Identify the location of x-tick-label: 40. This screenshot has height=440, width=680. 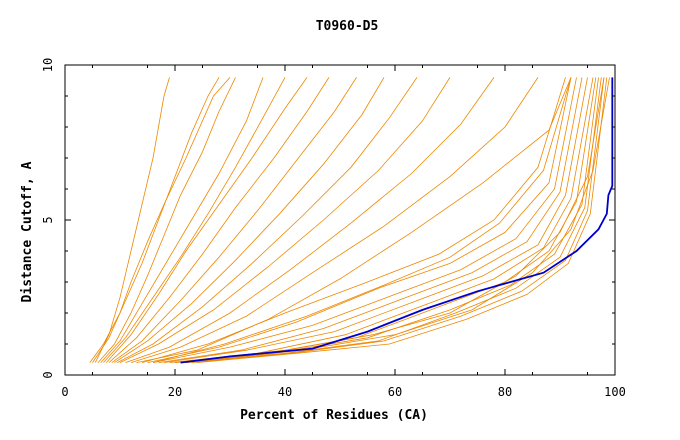
(285, 392).